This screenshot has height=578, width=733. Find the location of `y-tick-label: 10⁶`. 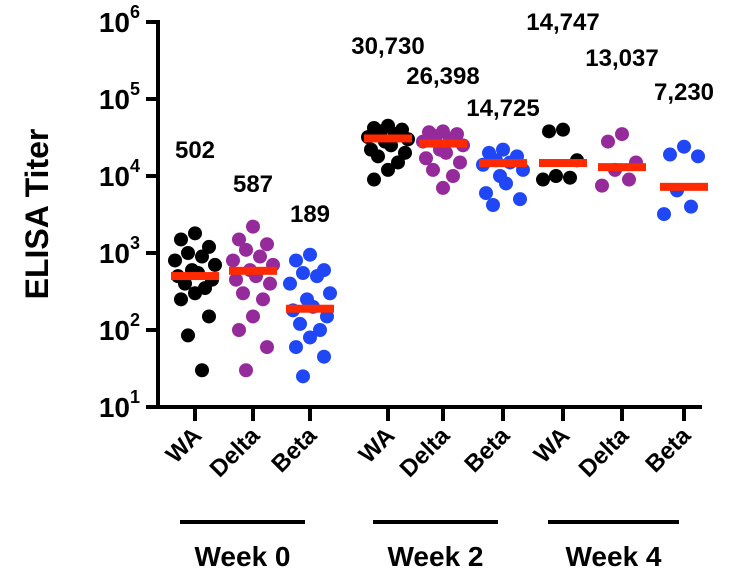

y-tick-label: 10⁶ is located at coordinates (119, 20).